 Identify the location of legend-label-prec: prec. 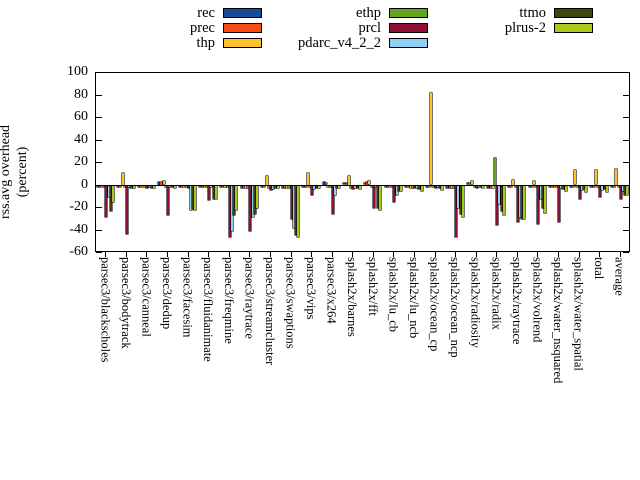
(202, 28).